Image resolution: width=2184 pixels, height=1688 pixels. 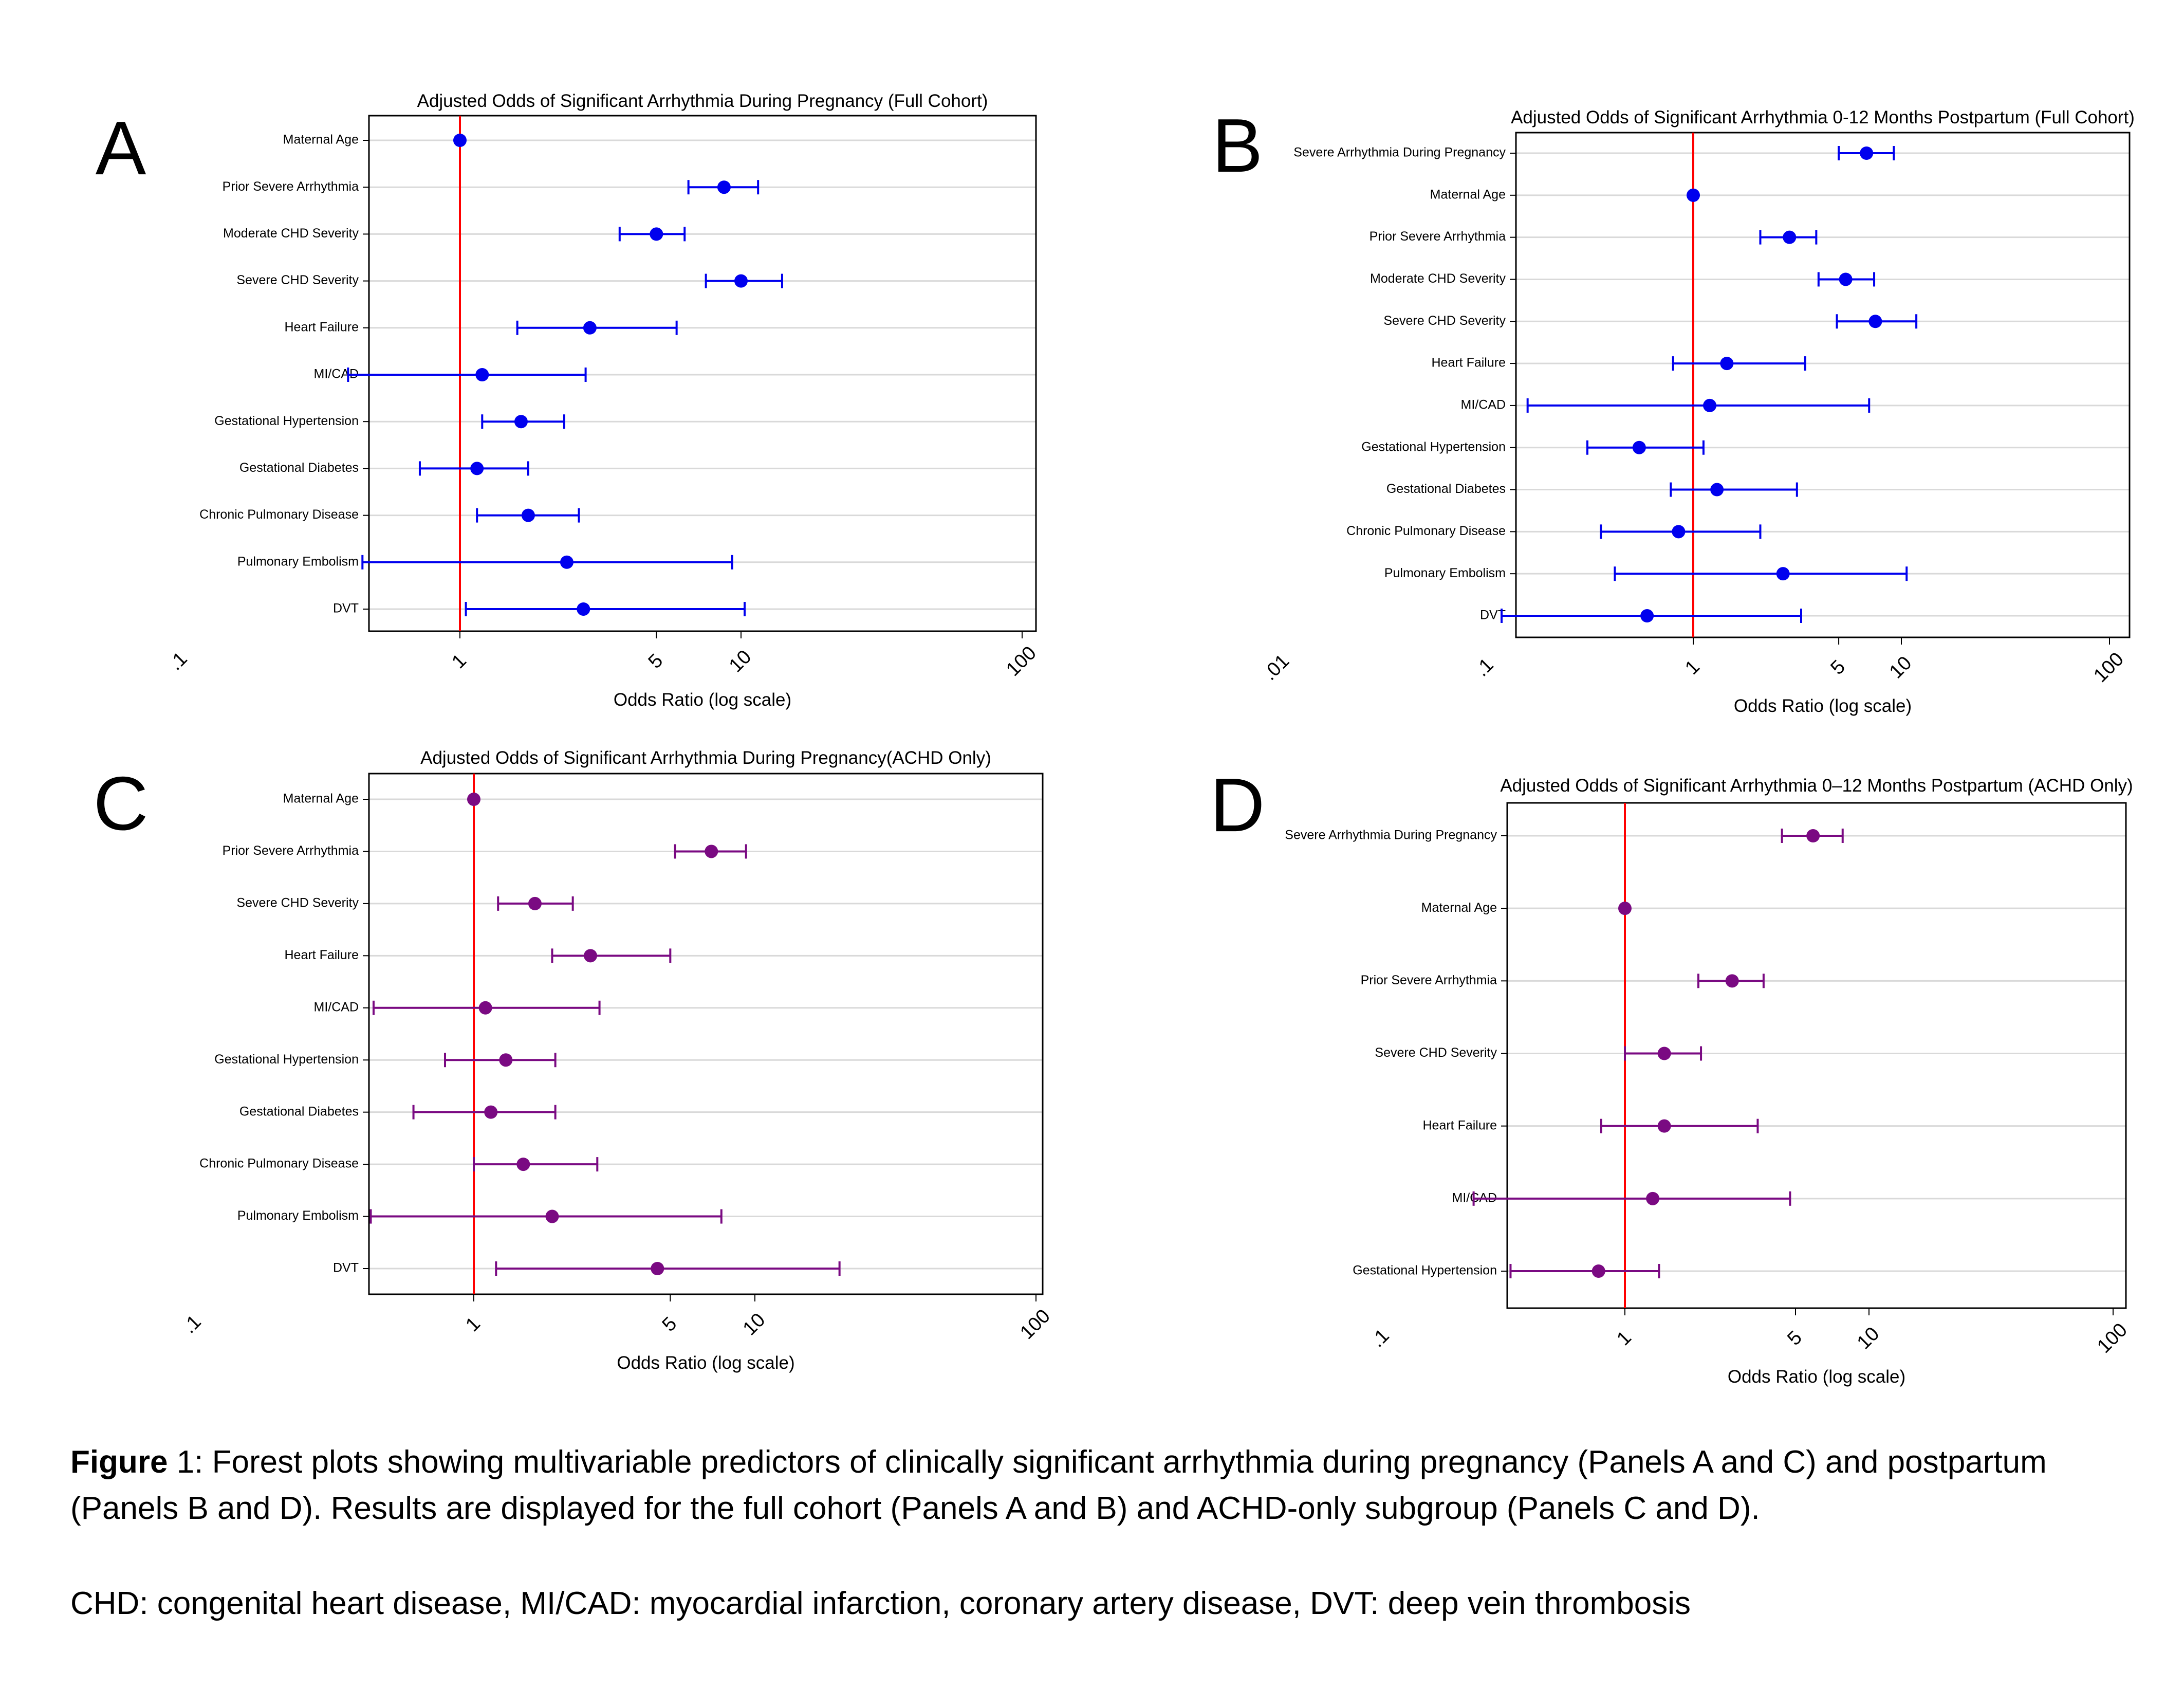 I want to click on panel-label: D, so click(x=1237, y=805).